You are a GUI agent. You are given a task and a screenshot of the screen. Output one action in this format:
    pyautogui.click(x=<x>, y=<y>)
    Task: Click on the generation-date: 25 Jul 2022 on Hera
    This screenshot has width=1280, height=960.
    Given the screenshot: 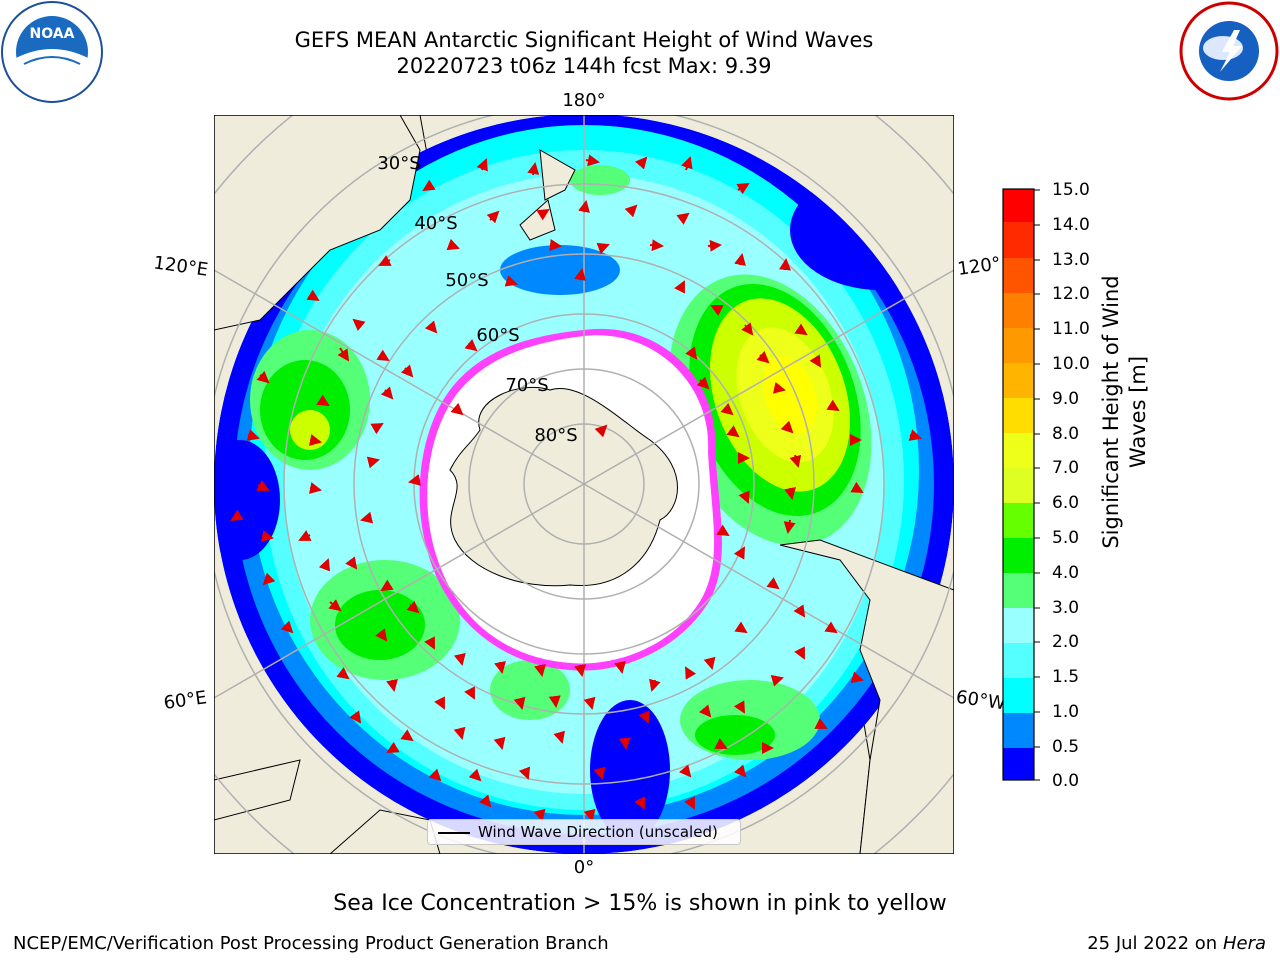 What is the action you would take?
    pyautogui.click(x=1176, y=943)
    